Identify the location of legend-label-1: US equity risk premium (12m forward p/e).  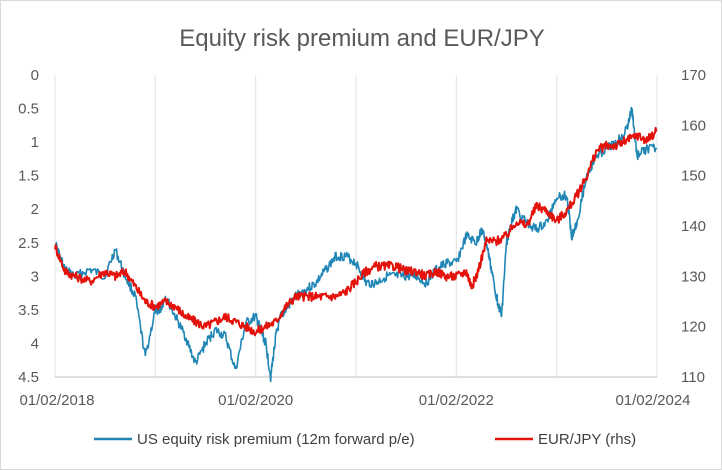
(276, 439).